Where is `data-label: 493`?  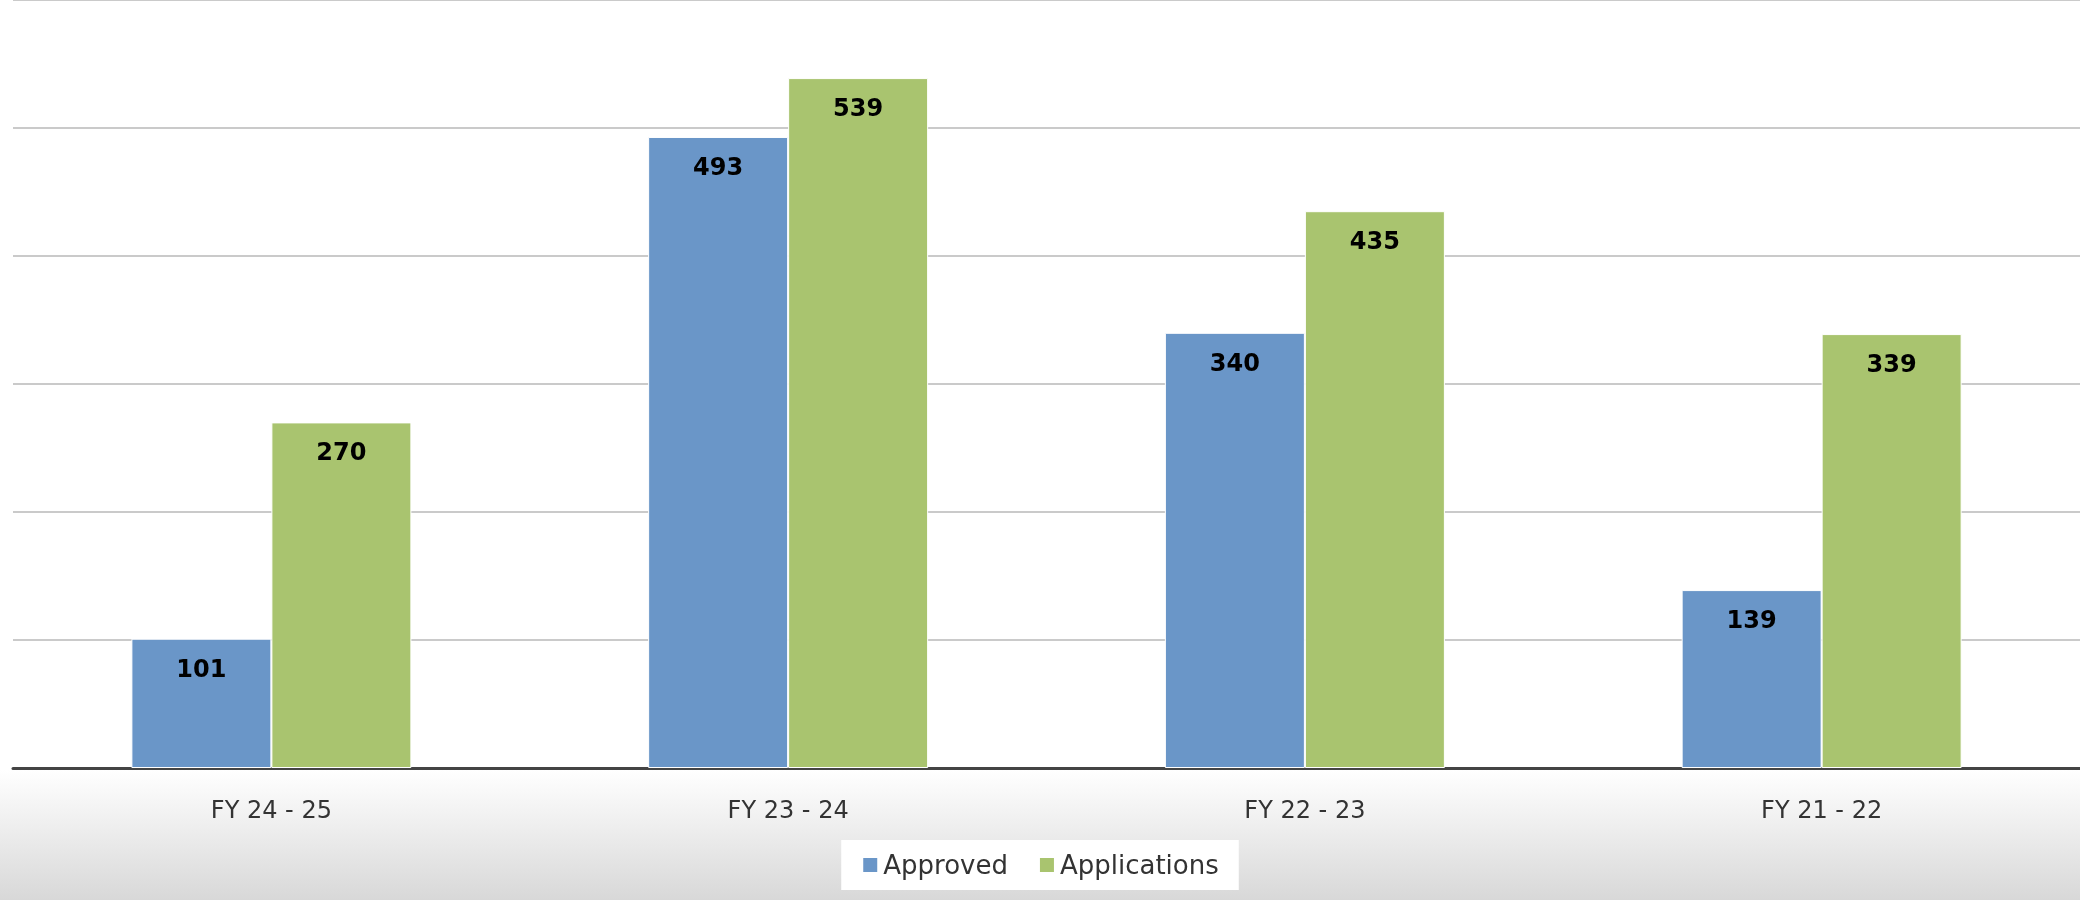
data-label: 493 is located at coordinates (718, 166).